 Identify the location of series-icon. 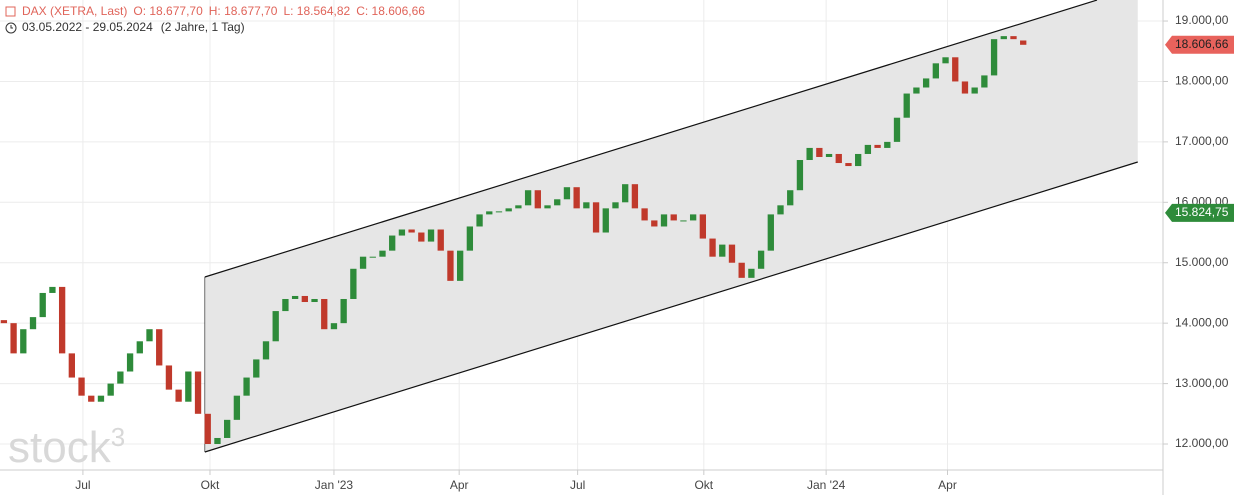
(10, 11).